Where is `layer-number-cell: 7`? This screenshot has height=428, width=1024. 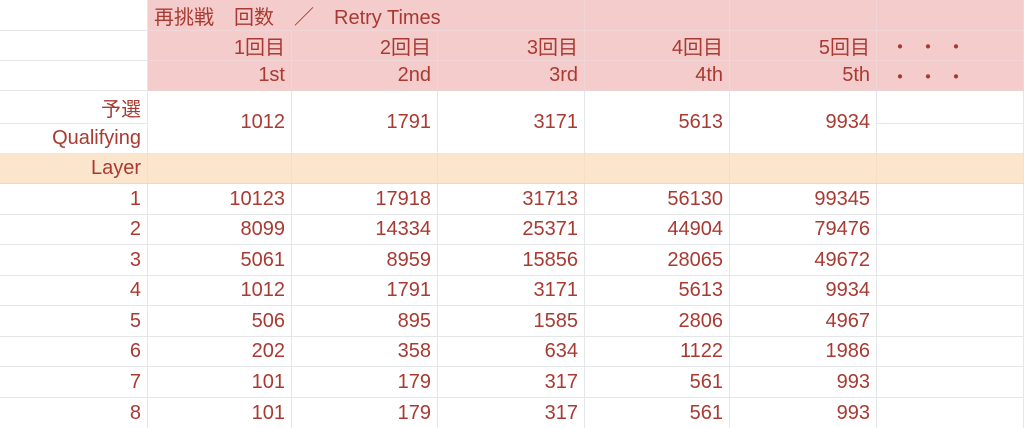 layer-number-cell: 7 is located at coordinates (74, 382).